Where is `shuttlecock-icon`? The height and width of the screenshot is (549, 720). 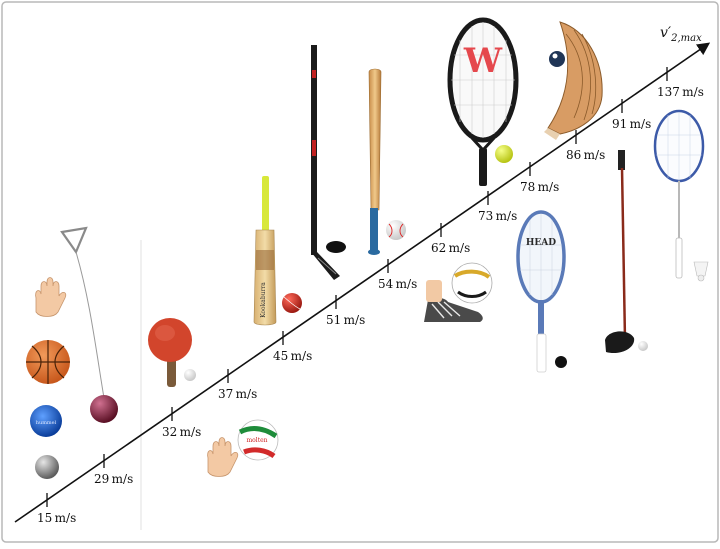 shuttlecock-icon is located at coordinates (701, 271).